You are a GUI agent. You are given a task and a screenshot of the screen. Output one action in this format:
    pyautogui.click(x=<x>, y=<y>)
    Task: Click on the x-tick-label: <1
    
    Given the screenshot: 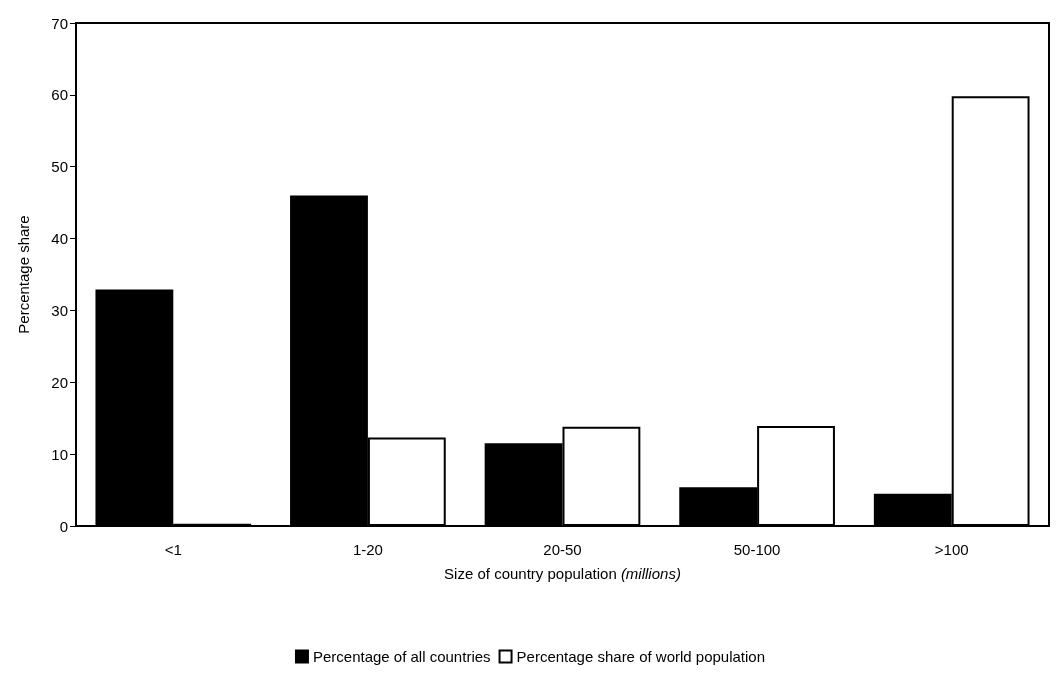 What is the action you would take?
    pyautogui.click(x=173, y=549)
    